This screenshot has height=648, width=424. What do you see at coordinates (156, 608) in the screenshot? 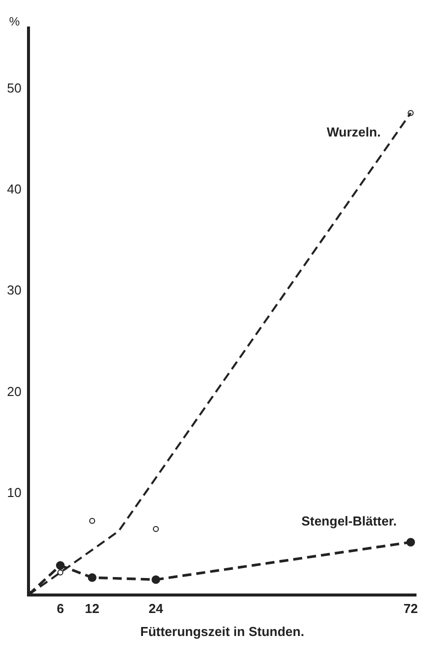
I see `x-tick-label: 24` at bounding box center [156, 608].